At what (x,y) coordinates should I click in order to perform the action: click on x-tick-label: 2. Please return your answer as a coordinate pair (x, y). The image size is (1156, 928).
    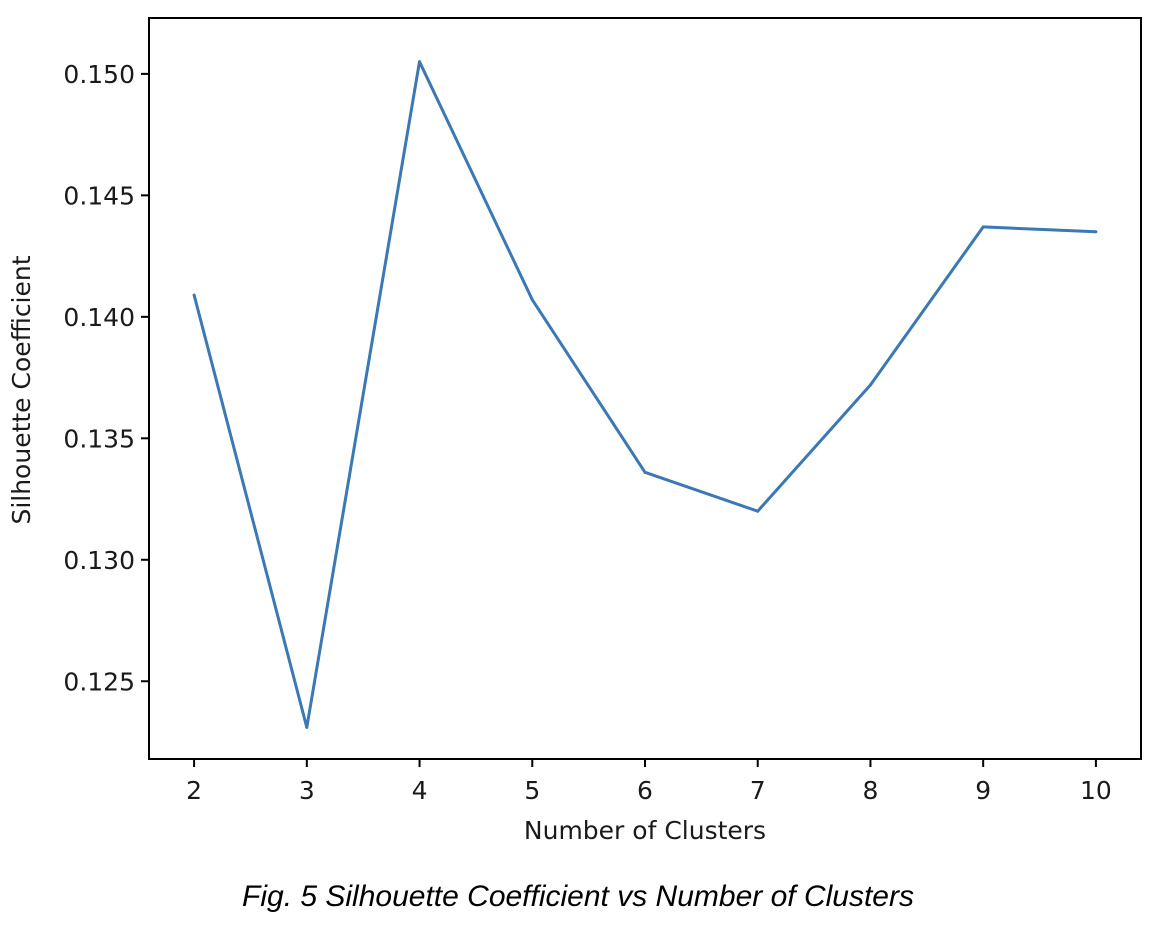
    Looking at the image, I should click on (194, 790).